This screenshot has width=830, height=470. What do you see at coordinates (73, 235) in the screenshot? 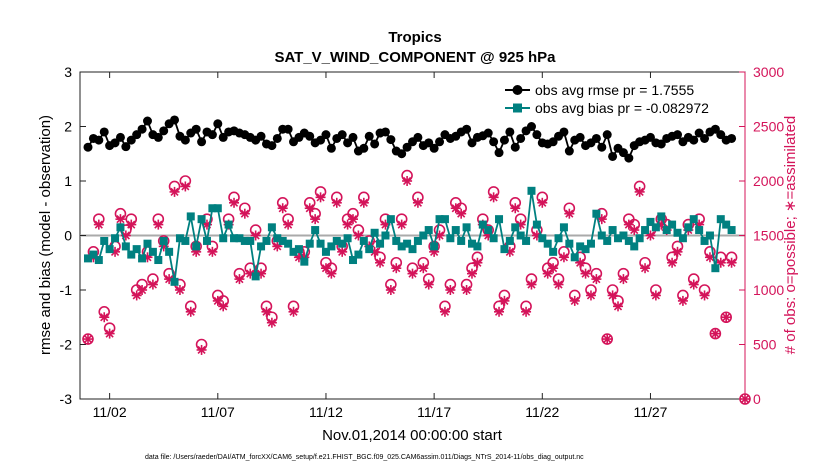
I see `y-axis-left: -3 -2 -1 0 1 2 3` at bounding box center [73, 235].